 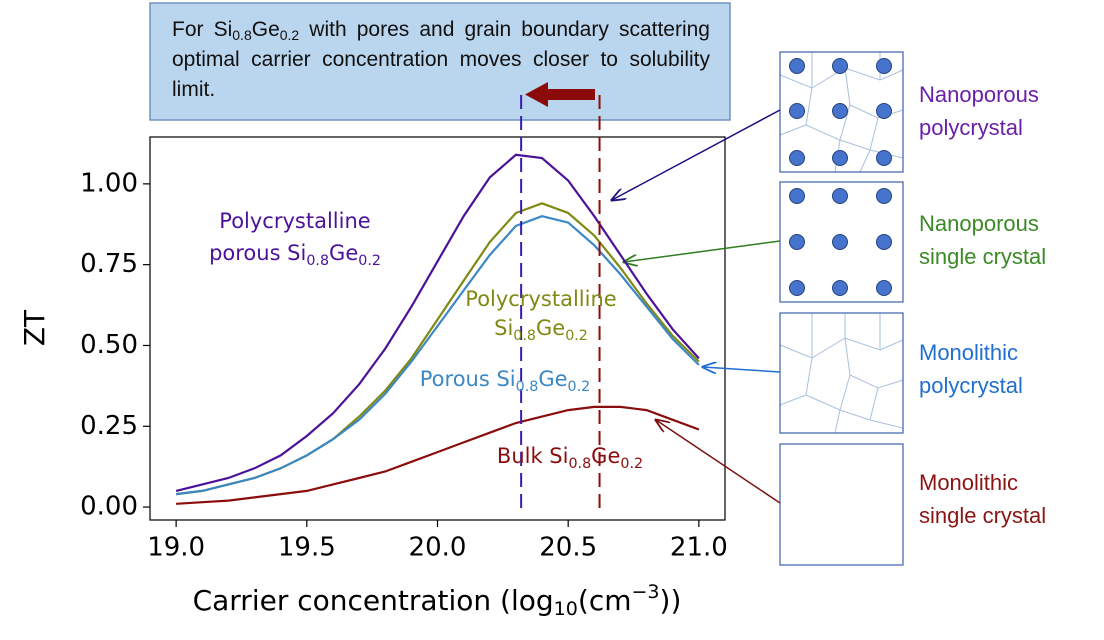 I want to click on text-part: Porous Si, so click(x=468, y=379).